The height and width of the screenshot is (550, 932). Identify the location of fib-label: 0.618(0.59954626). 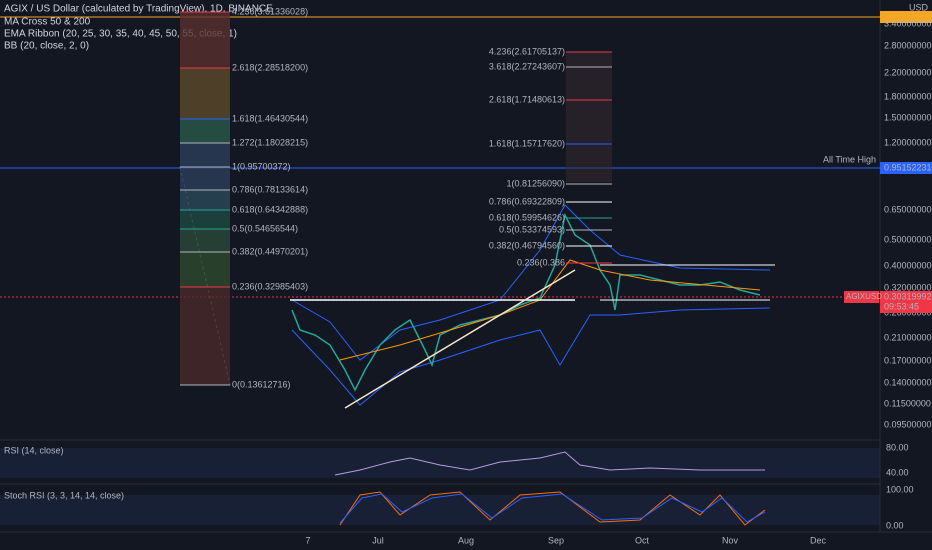
(527, 217).